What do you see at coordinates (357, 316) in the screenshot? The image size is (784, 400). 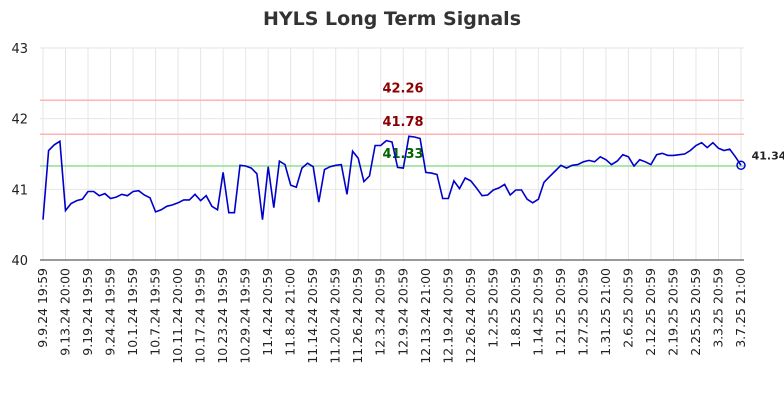 I see `x-tick-label: 11.26.24 20:59` at bounding box center [357, 316].